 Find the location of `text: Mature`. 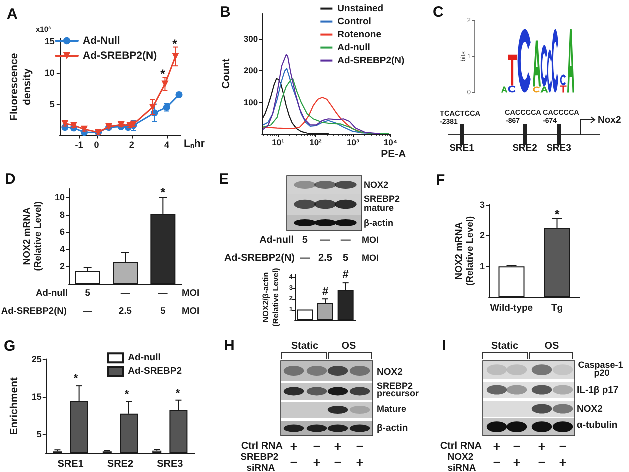

text: Mature is located at coordinates (392, 409).